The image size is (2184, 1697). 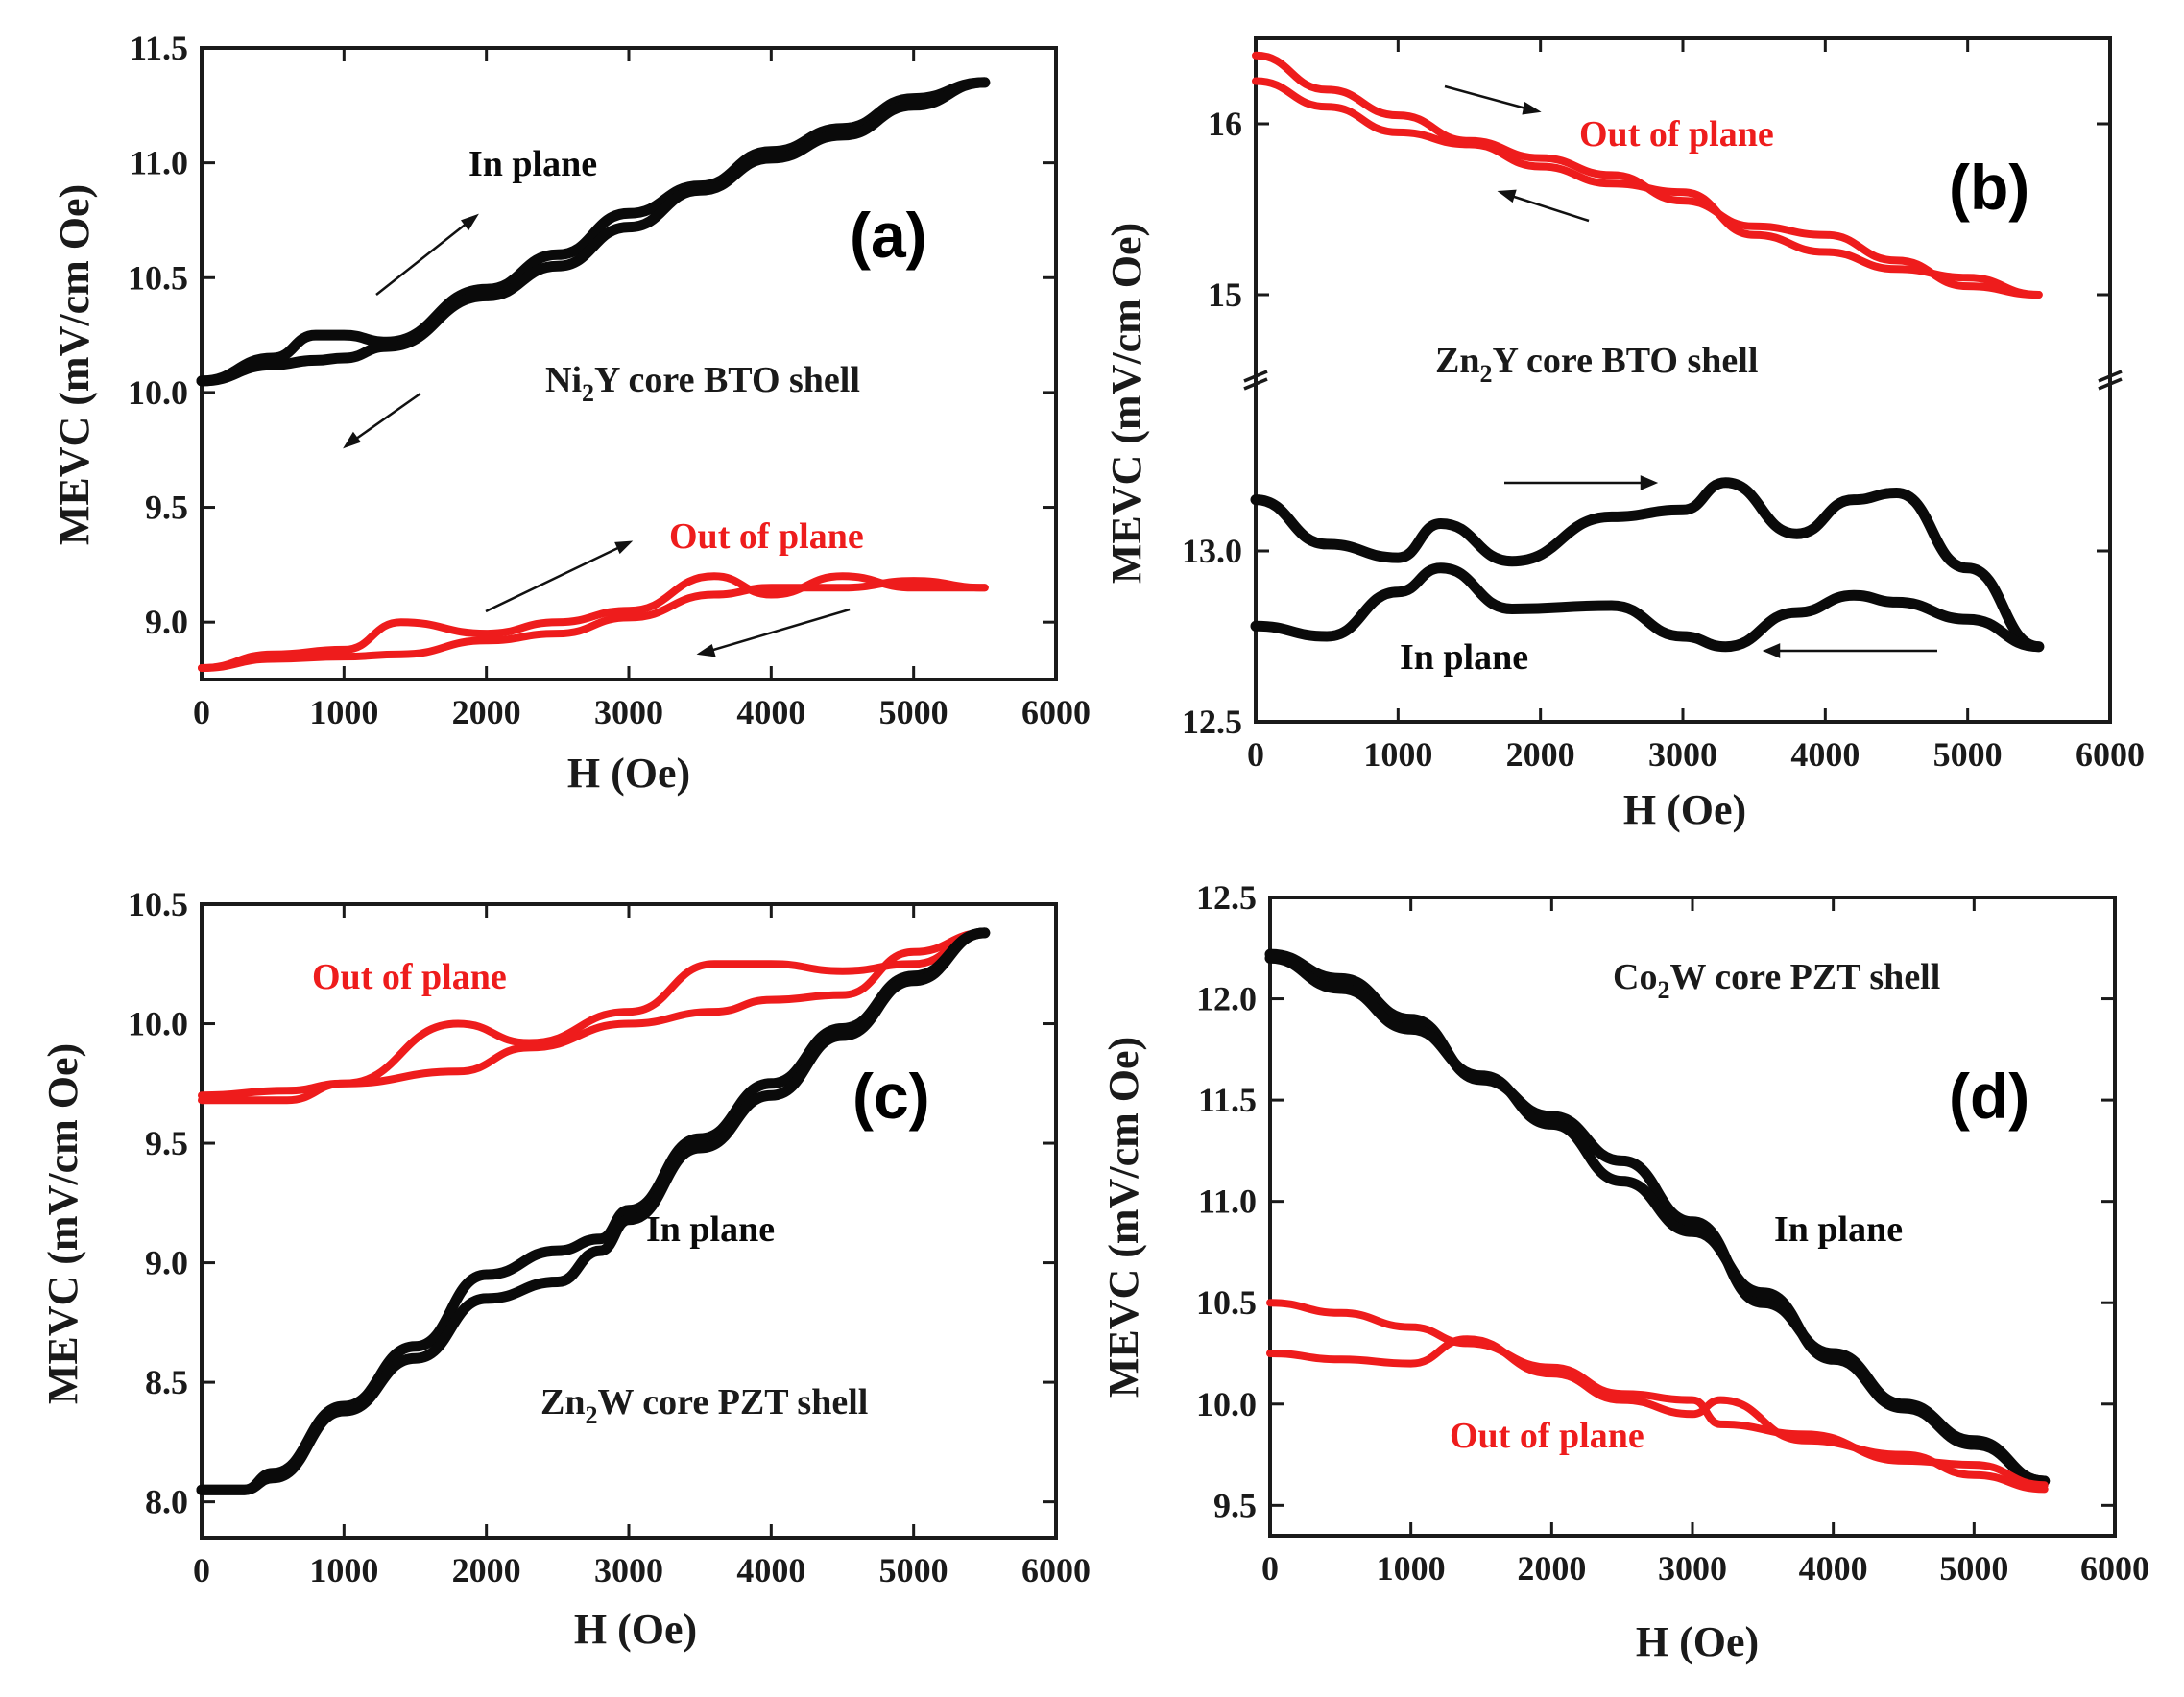 I want to click on sample-label: Zn2W core PZT shell, so click(x=704, y=1405).